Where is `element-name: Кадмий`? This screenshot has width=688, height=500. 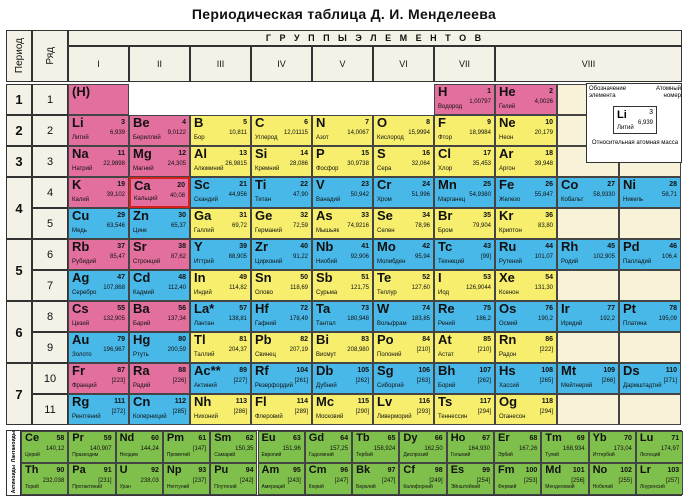 element-name: Кадмий is located at coordinates (144, 293).